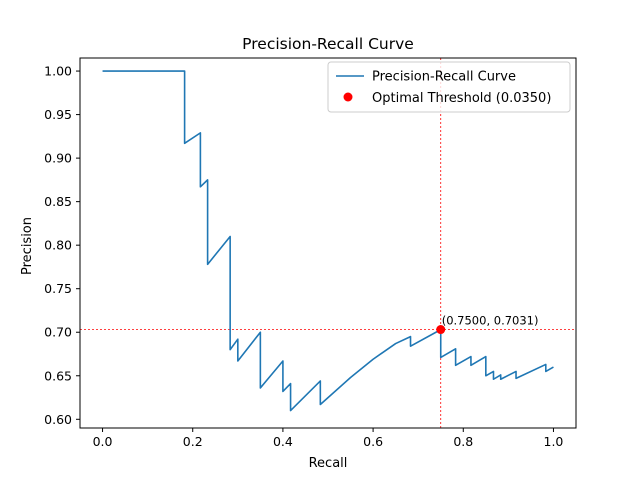  Describe the element at coordinates (58, 114) in the screenshot. I see `y-tick-label: 0.95` at that location.